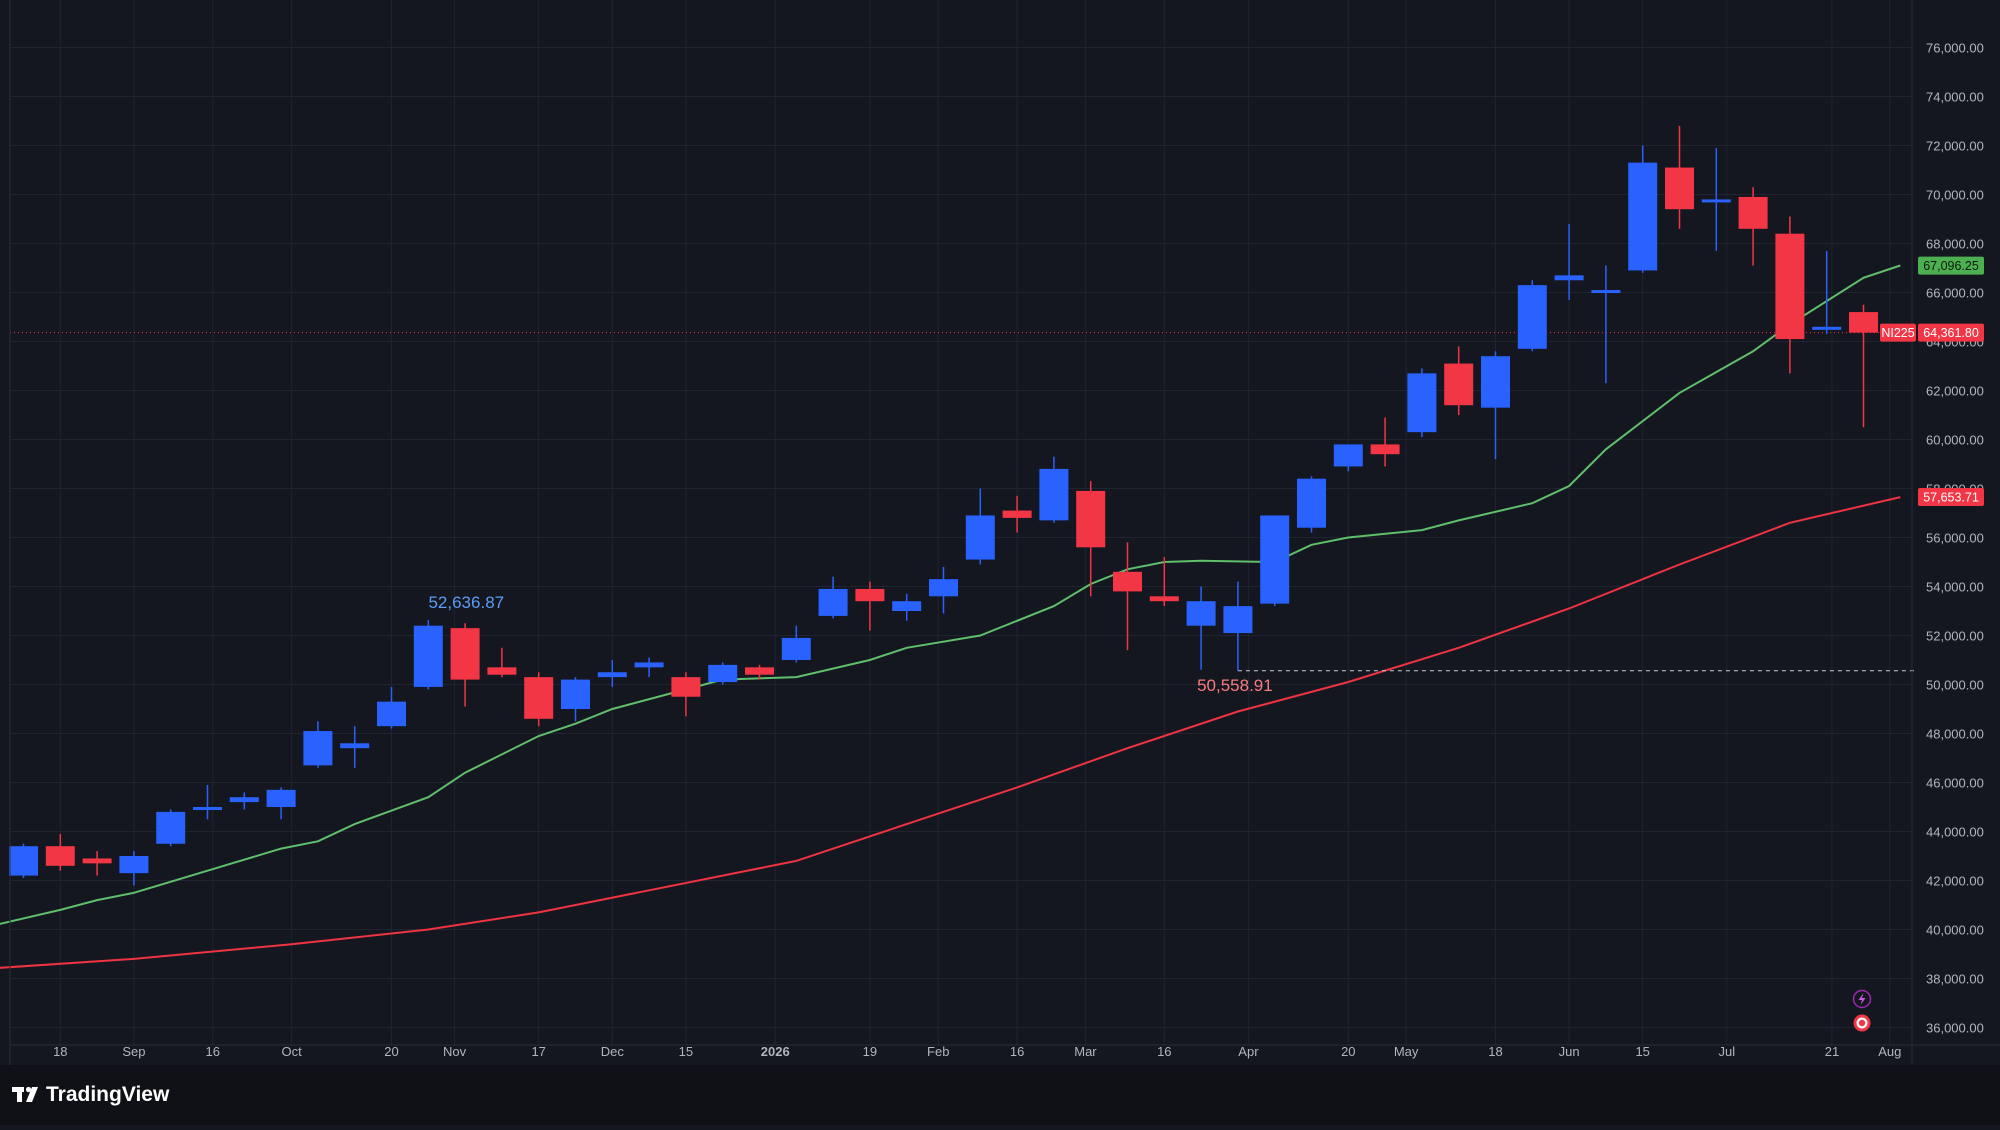  What do you see at coordinates (1955, 587) in the screenshot?
I see `price-tick-label: 54,000.00` at bounding box center [1955, 587].